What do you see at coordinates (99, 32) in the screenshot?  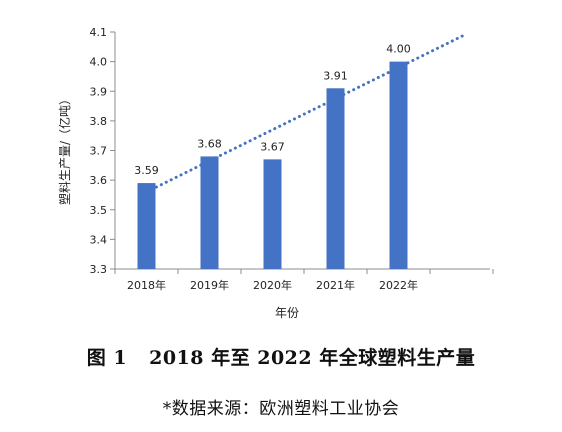 I see `y-tick-label: 4.1` at bounding box center [99, 32].